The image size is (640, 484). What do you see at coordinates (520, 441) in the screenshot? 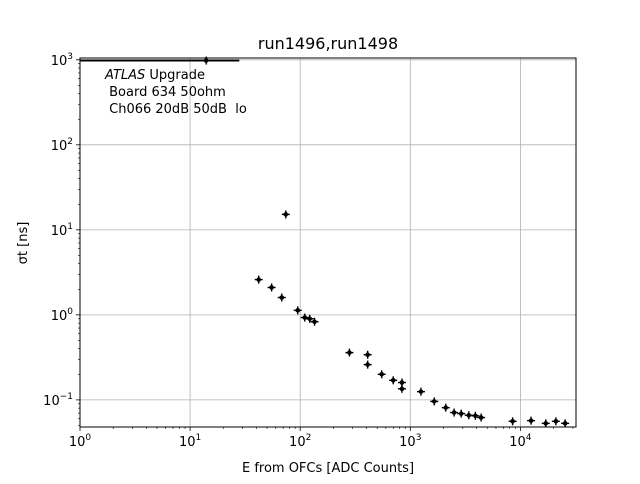
I see `x-tick-label: 104` at bounding box center [520, 441].